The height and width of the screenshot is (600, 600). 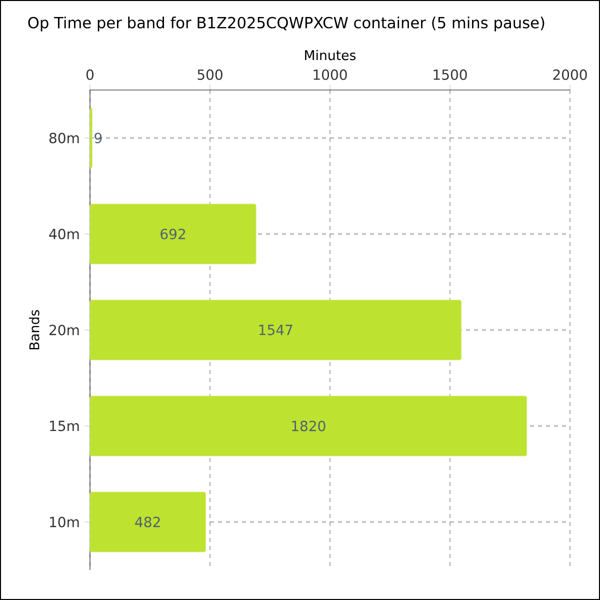 I want to click on data-label: 482, so click(x=147, y=522).